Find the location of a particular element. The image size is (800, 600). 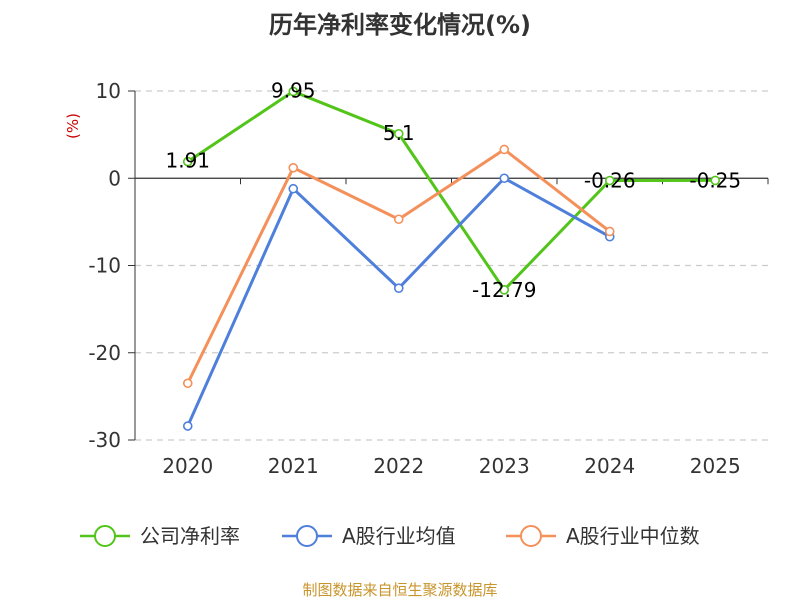

x-tick-label: 2021 is located at coordinates (293, 466).